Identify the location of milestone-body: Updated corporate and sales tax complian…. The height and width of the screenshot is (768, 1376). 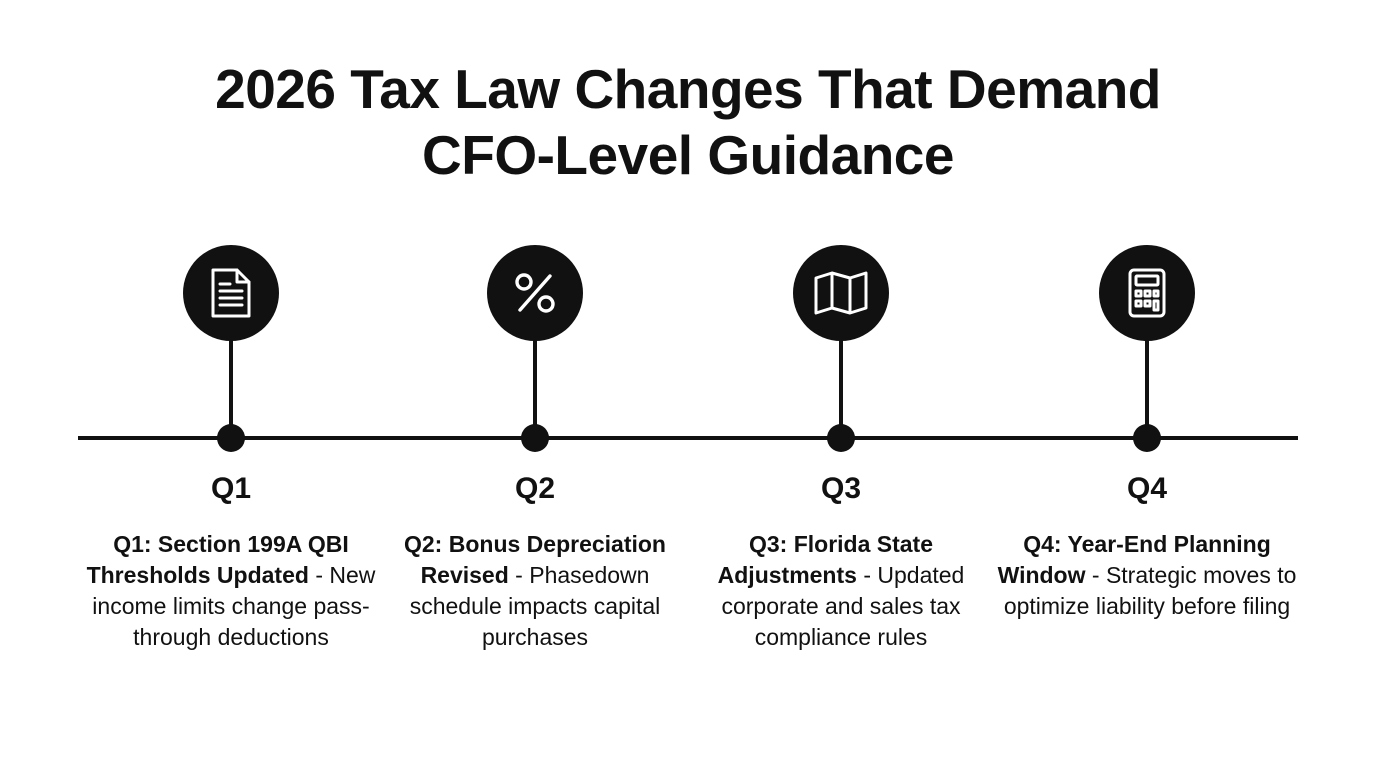
(843, 606).